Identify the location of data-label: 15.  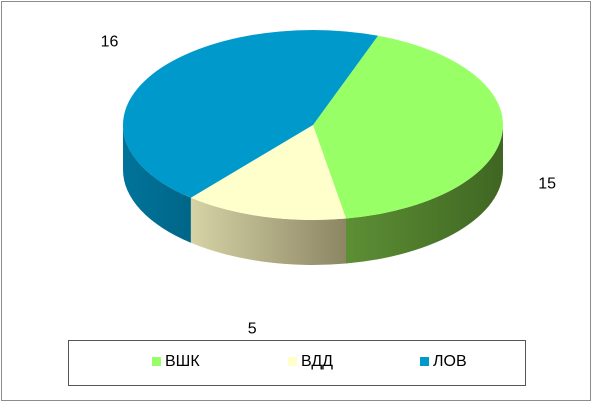
(547, 184).